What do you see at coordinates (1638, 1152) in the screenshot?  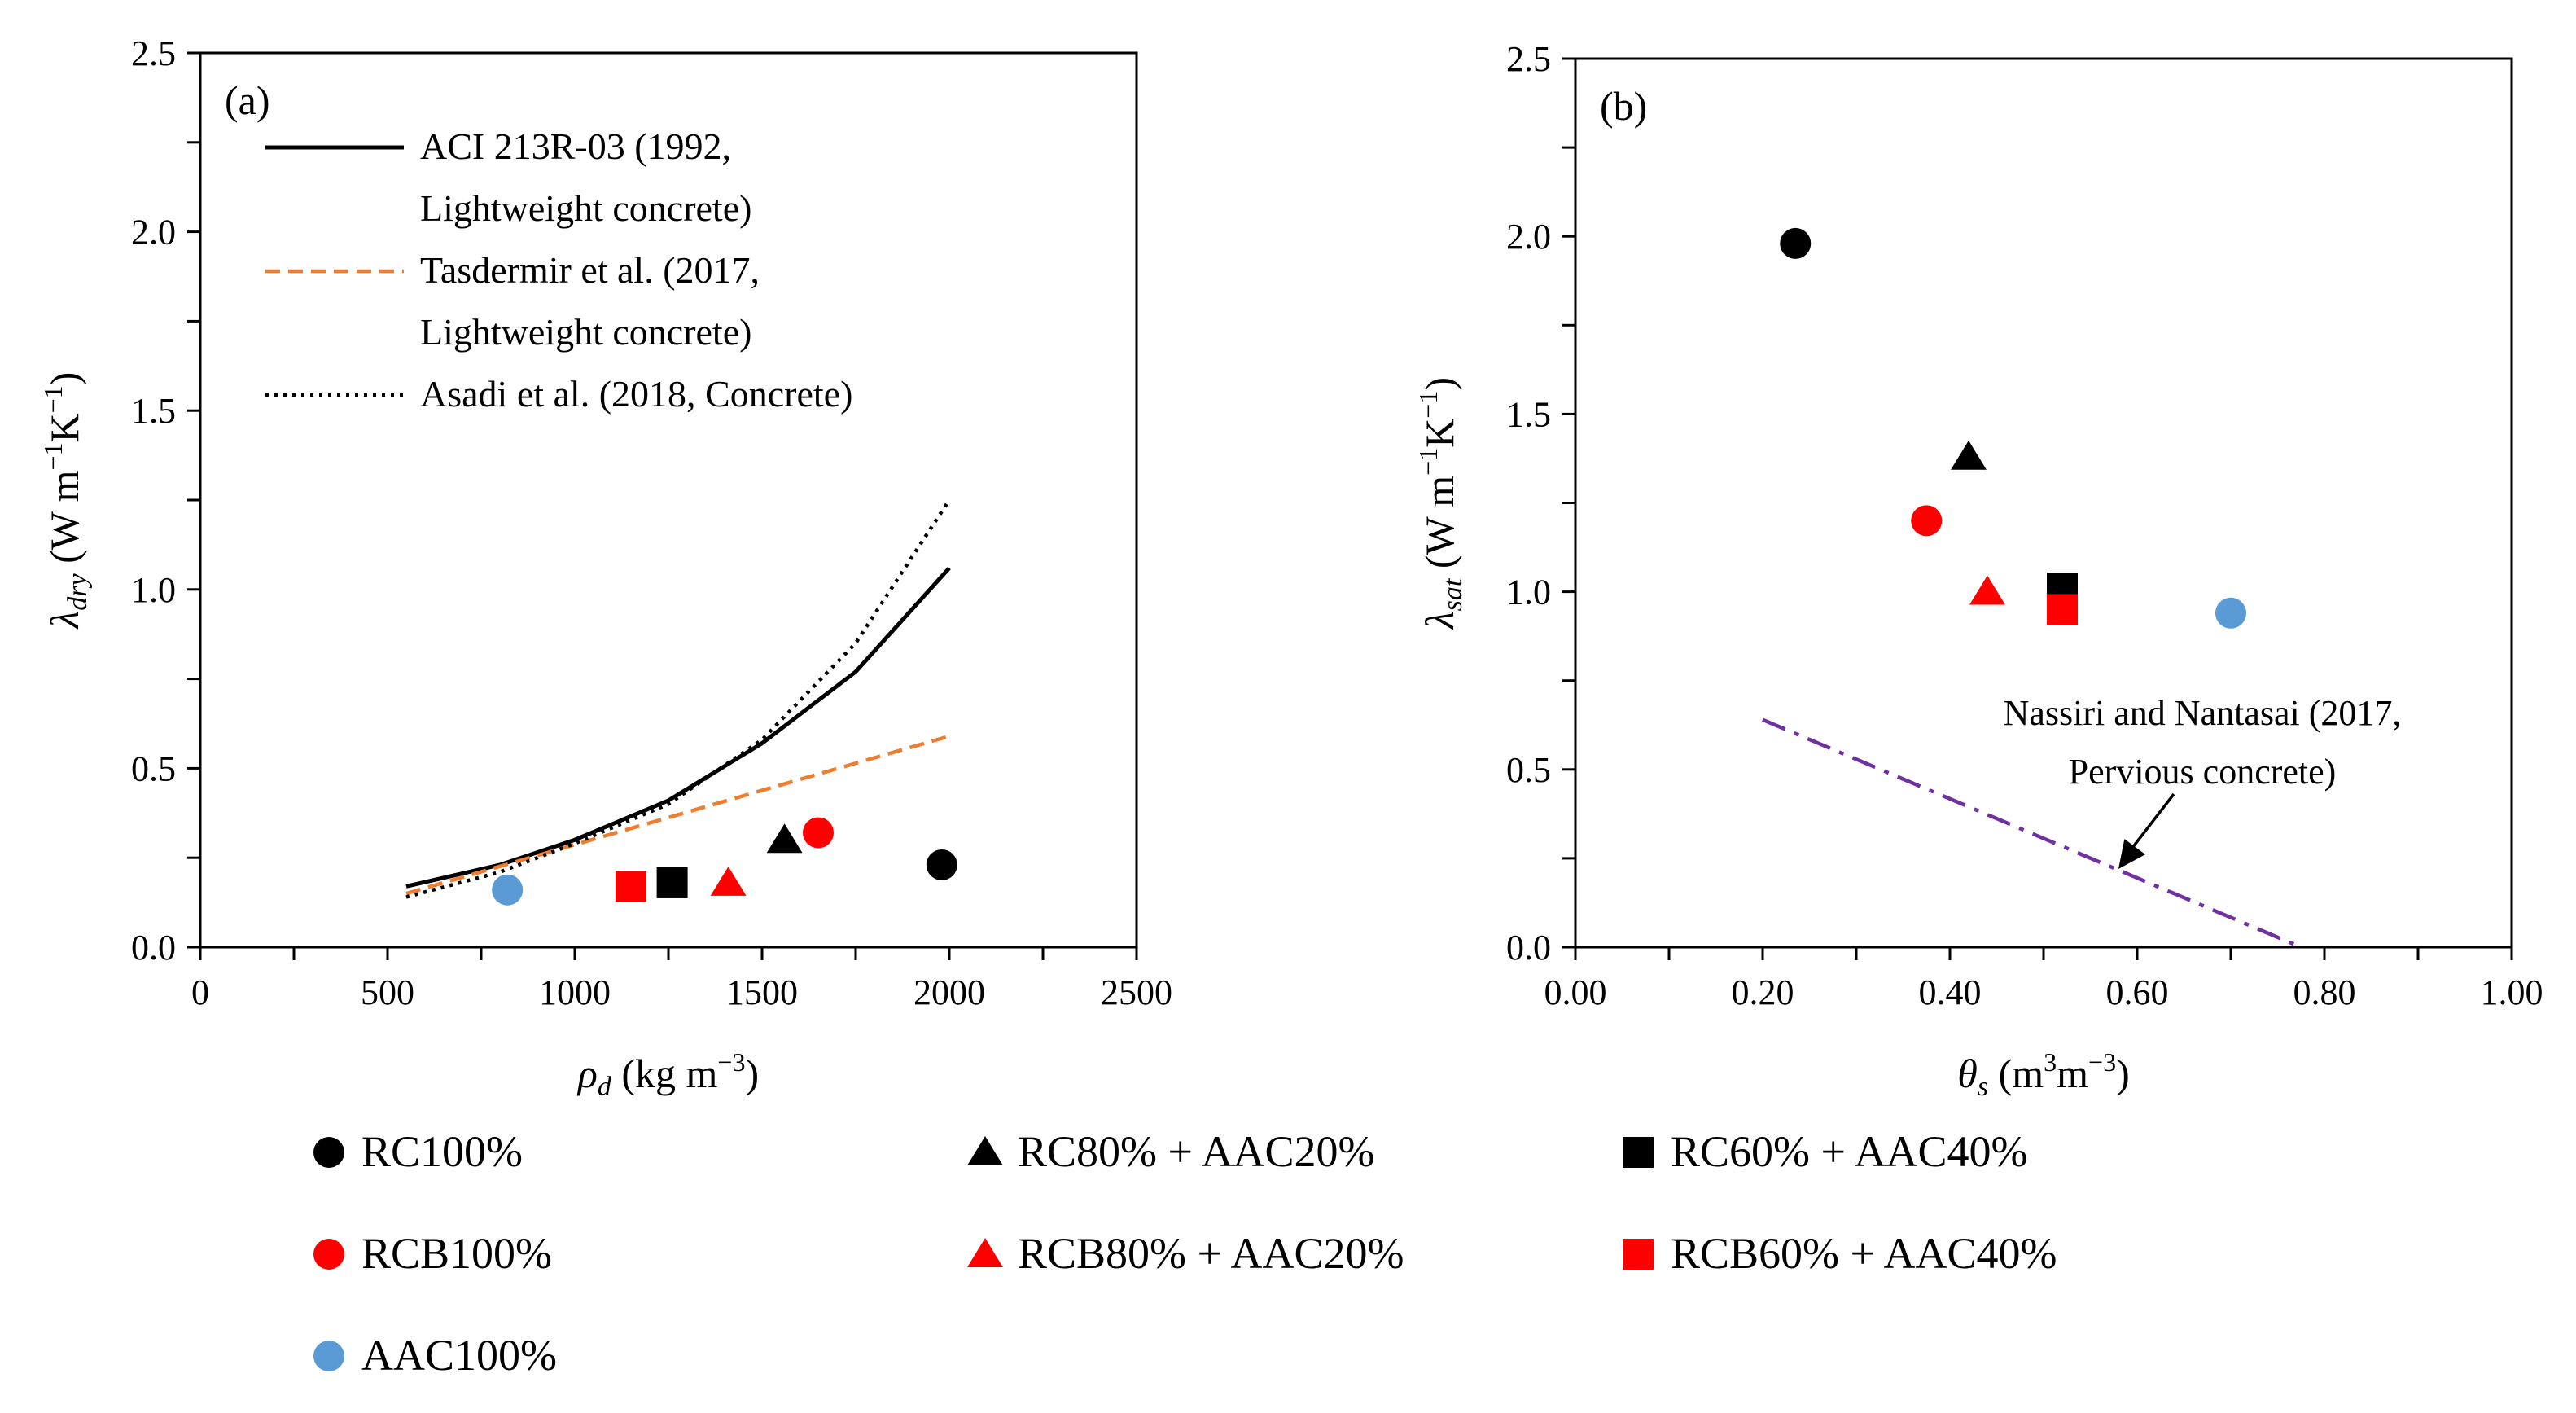 I see `legend-marker-rc60aac40` at bounding box center [1638, 1152].